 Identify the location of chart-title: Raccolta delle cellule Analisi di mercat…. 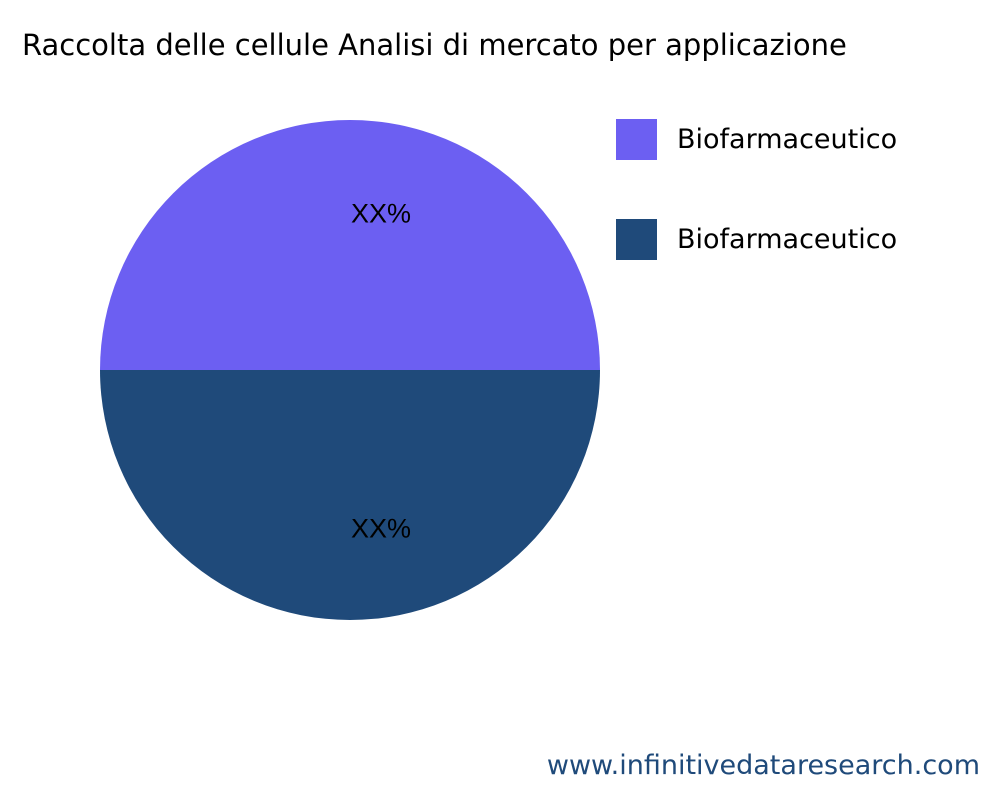
(434, 45).